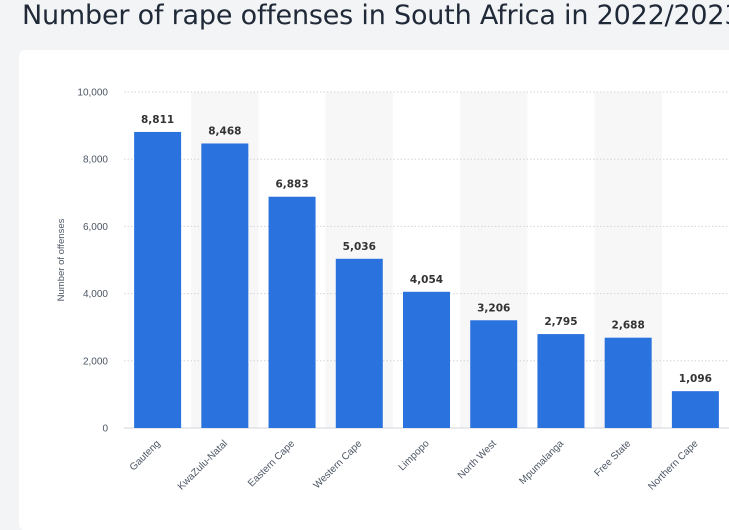  I want to click on y-tick-label: 0, so click(105, 429).